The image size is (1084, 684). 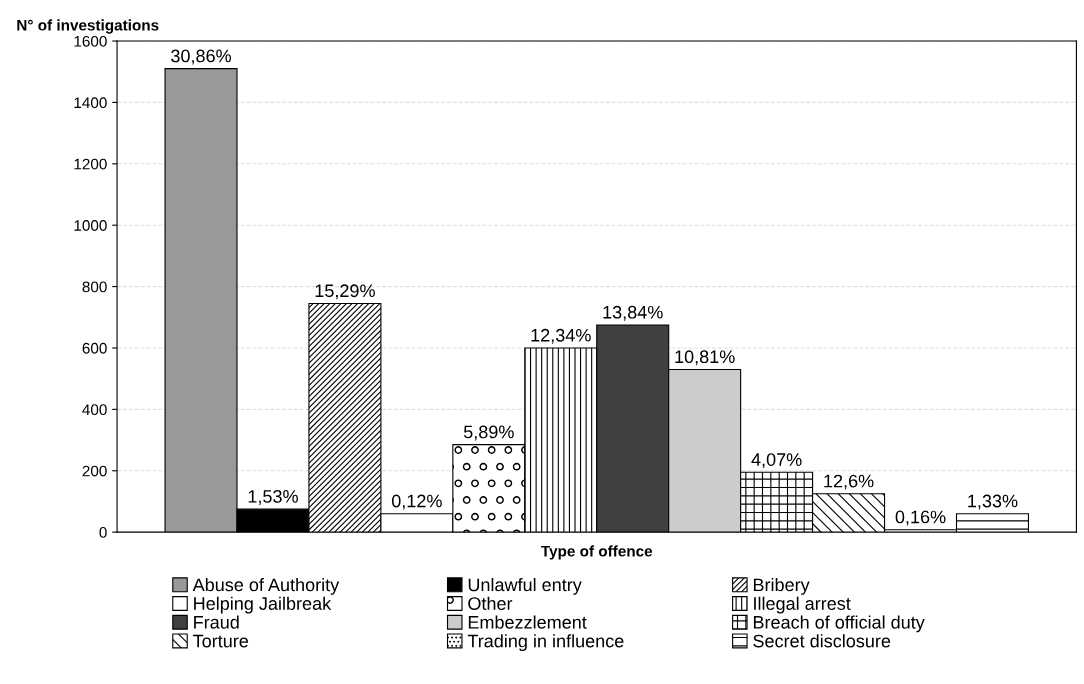 What do you see at coordinates (94, 410) in the screenshot?
I see `y-tick-label: 400` at bounding box center [94, 410].